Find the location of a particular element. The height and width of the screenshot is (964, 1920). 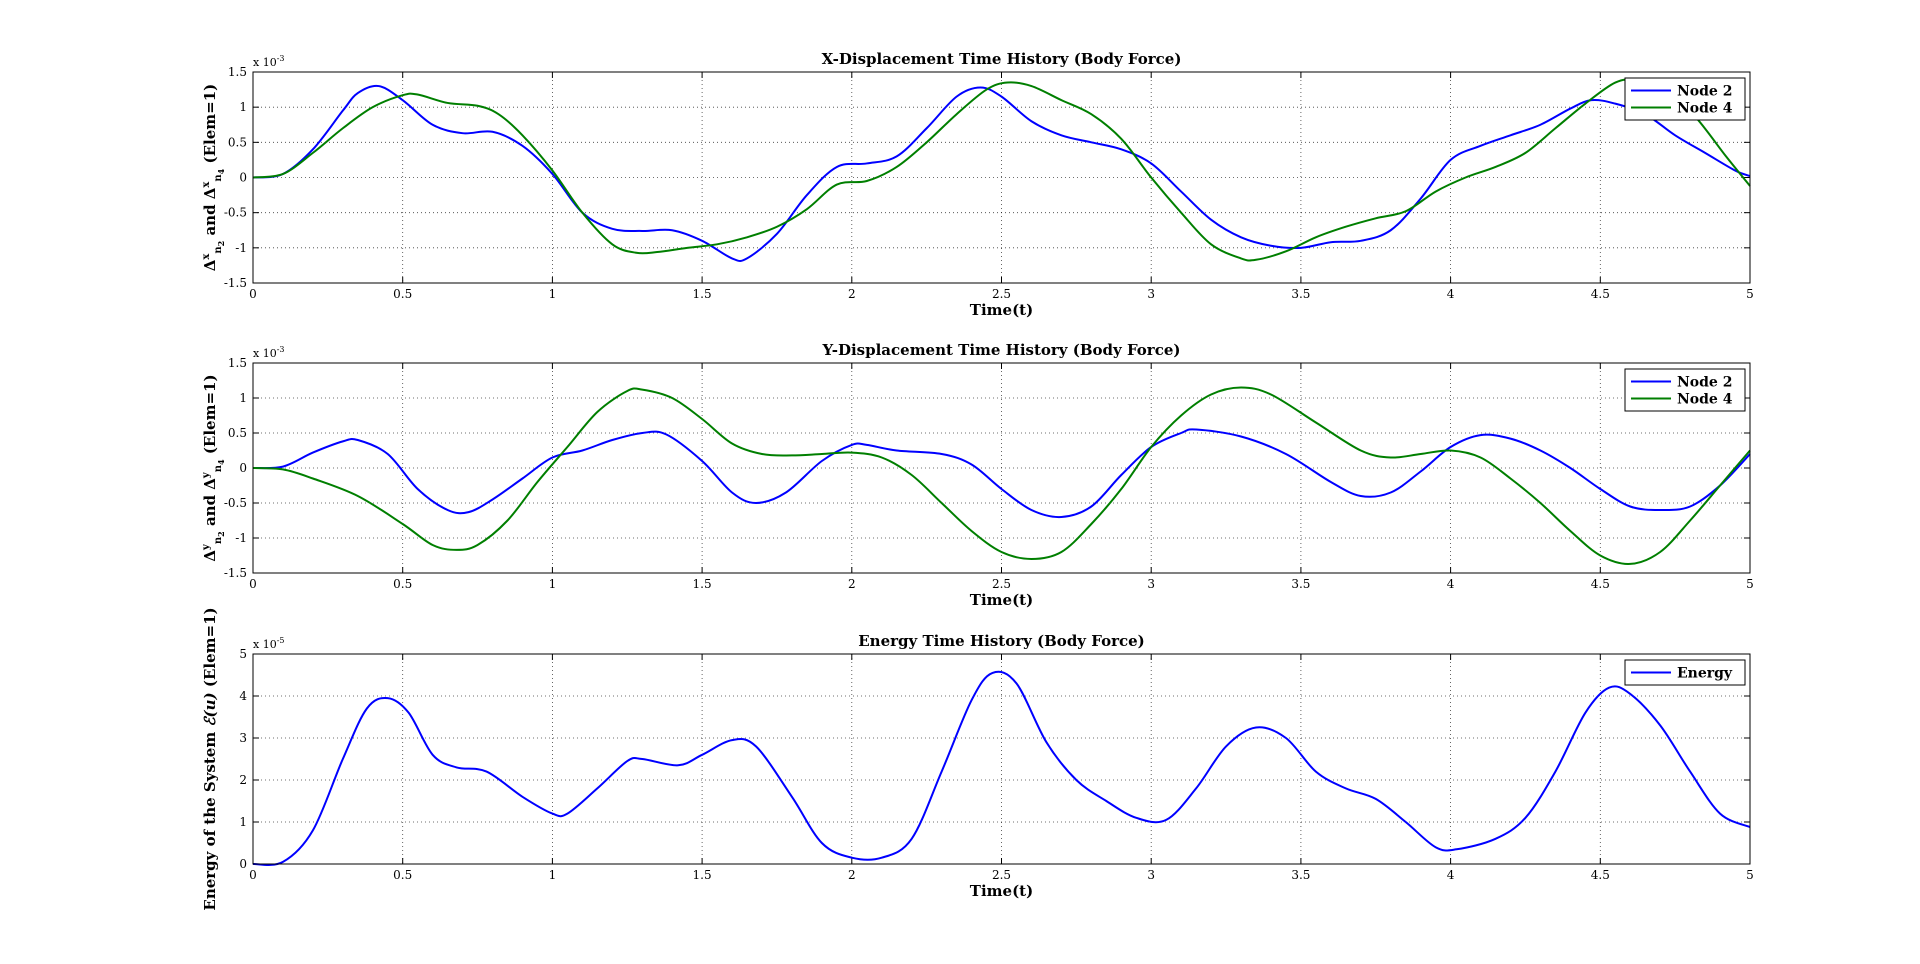

chart-title: Y-Displacement Time History (Body Force) is located at coordinates (1001, 350).